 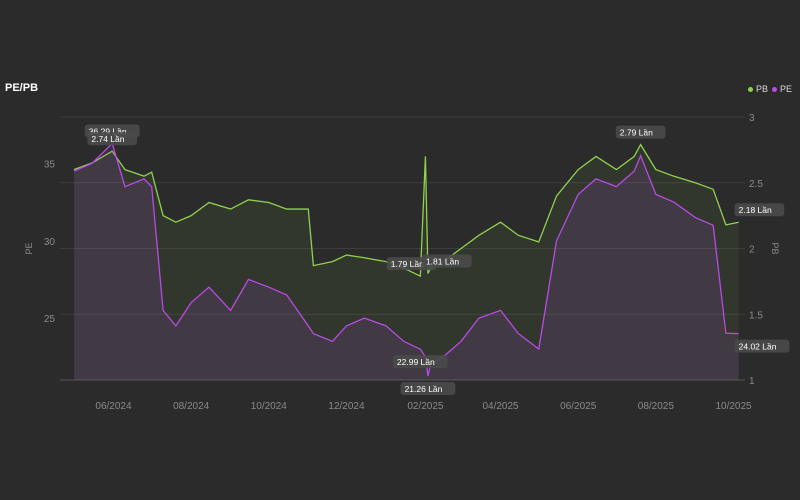 I want to click on x-tick-label: 06/2024, so click(x=113, y=406).